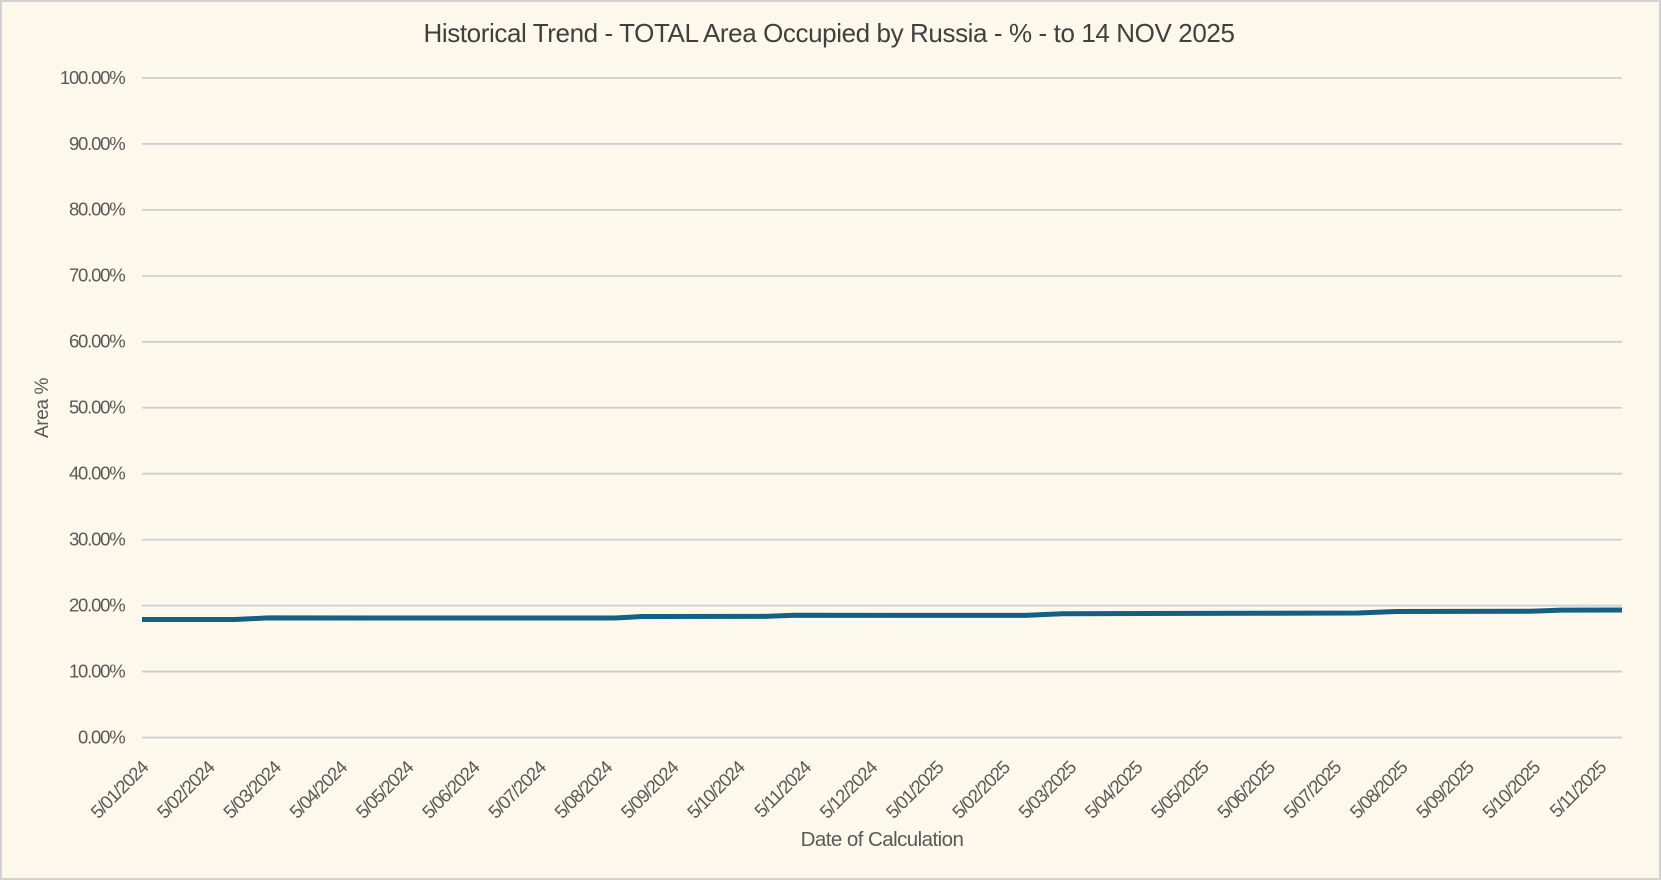 The height and width of the screenshot is (880, 1661). I want to click on svg-text: 5/01/2025, so click(915, 789).